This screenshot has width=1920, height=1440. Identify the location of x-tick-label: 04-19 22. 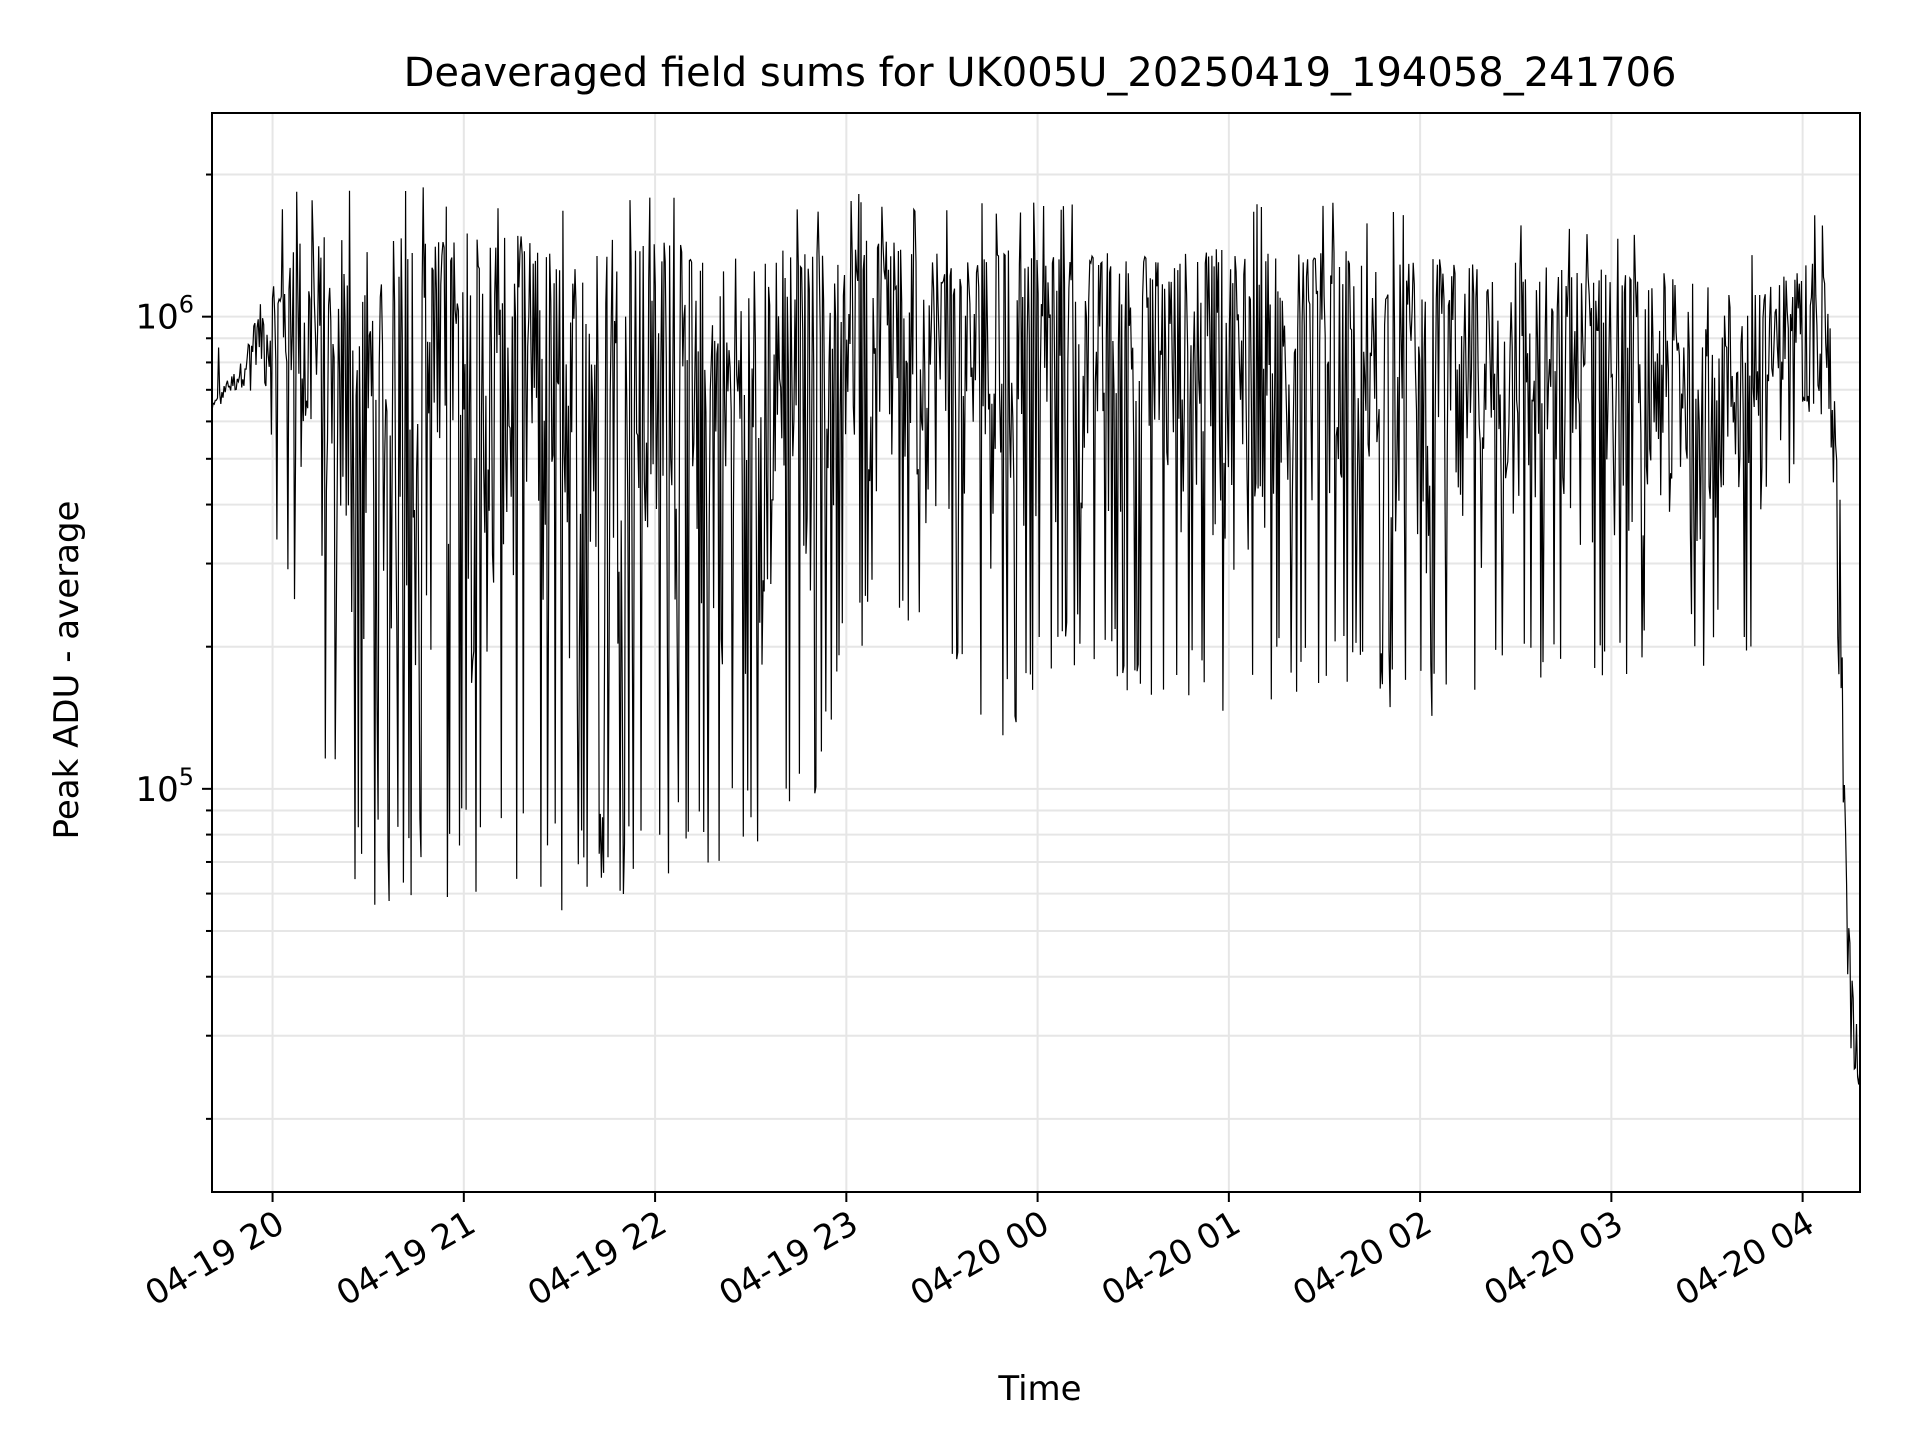
(597, 1258).